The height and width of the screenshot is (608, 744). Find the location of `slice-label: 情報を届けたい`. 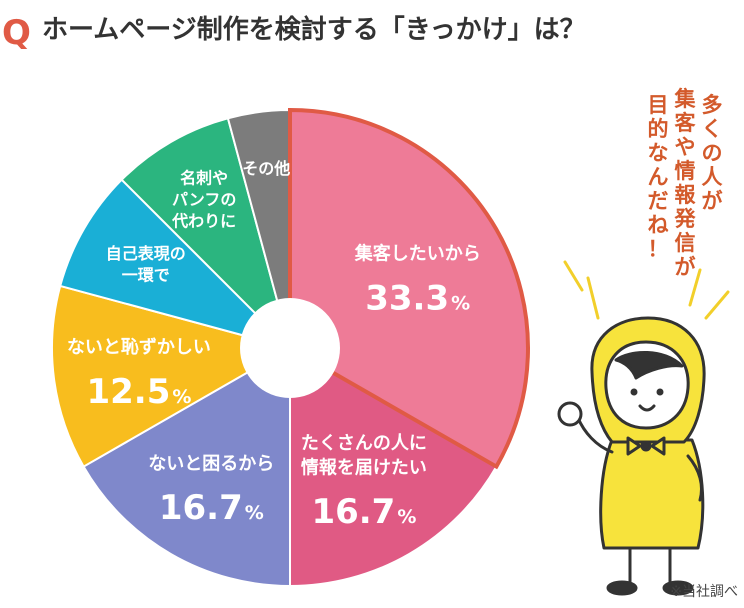

slice-label: 情報を届けたい is located at coordinates (364, 467).